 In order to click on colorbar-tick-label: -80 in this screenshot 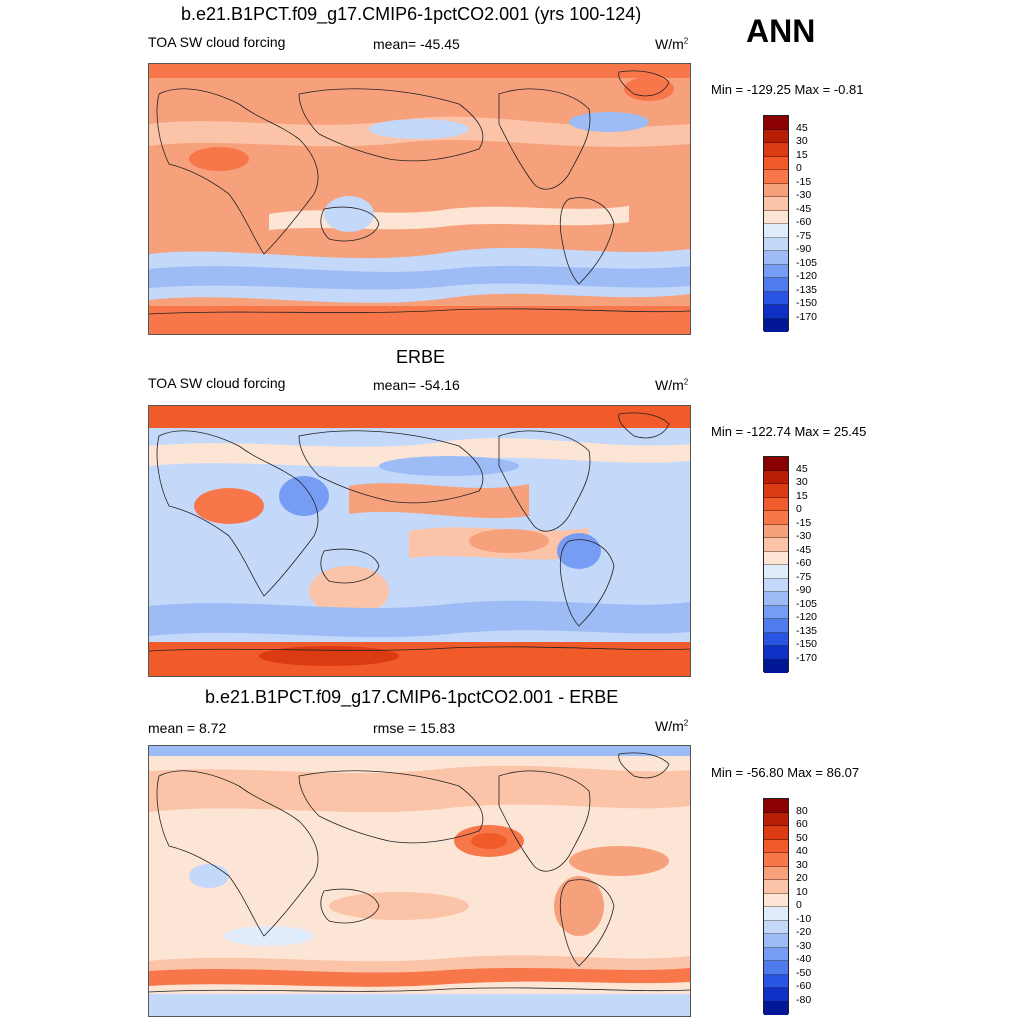, I will do `click(804, 999)`.